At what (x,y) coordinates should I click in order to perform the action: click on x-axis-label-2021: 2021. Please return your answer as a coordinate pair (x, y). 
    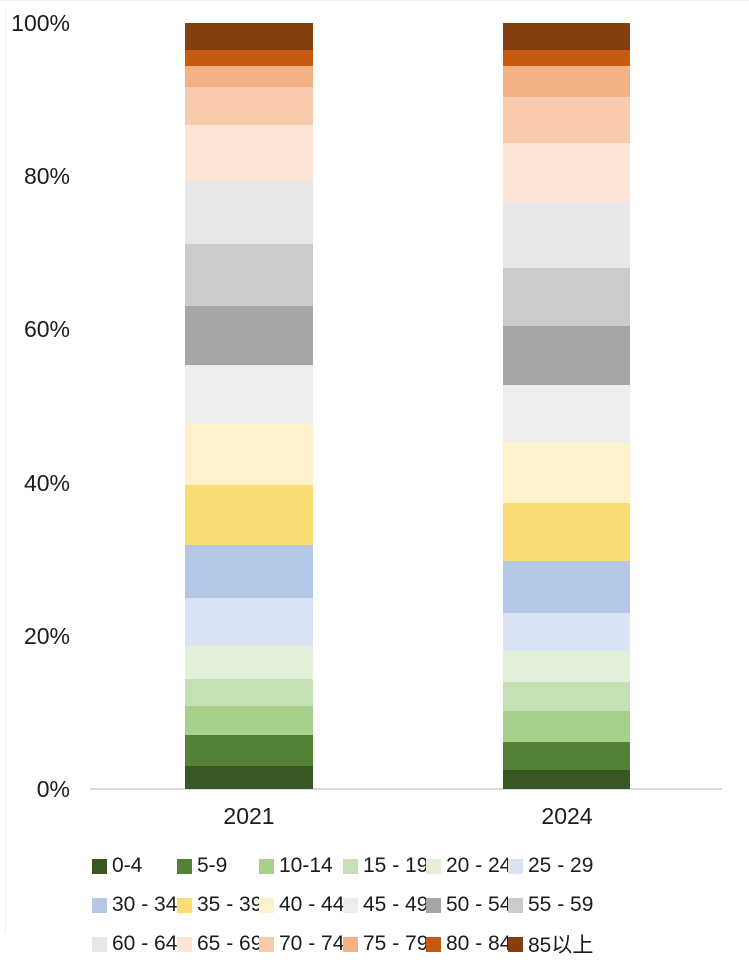
    Looking at the image, I should click on (249, 816).